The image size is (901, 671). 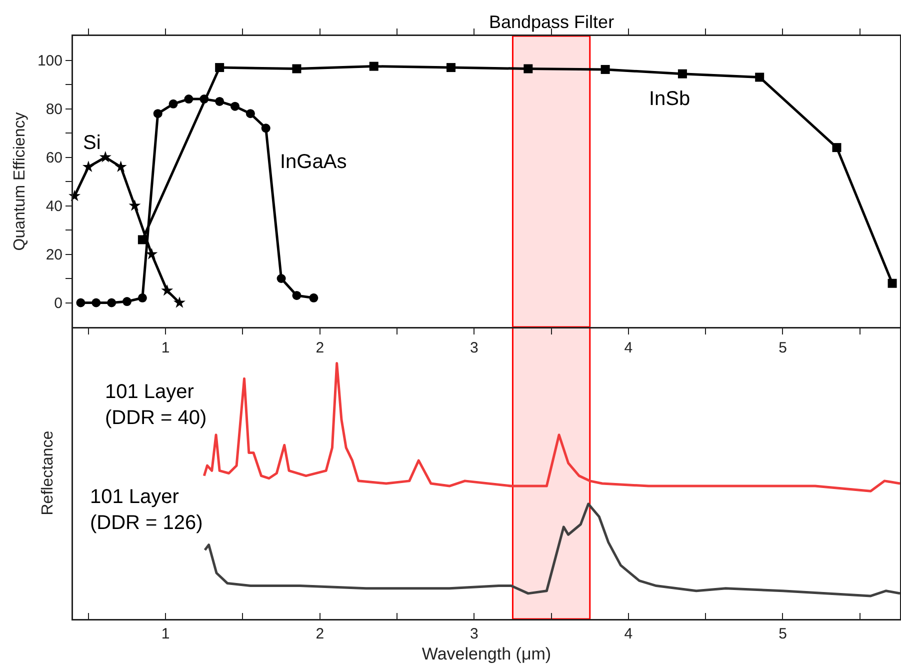 What do you see at coordinates (156, 405) in the screenshot?
I see `series-label: 101 Layer (DDR = 40)` at bounding box center [156, 405].